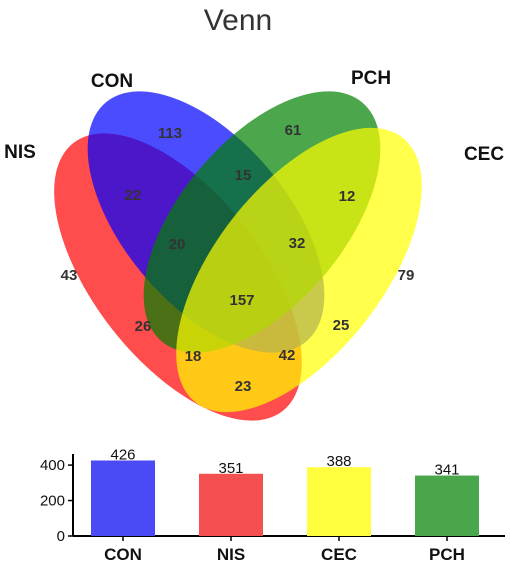 The image size is (510, 566). I want to click on venn-region-nis-con-pch: 20, so click(177, 244).